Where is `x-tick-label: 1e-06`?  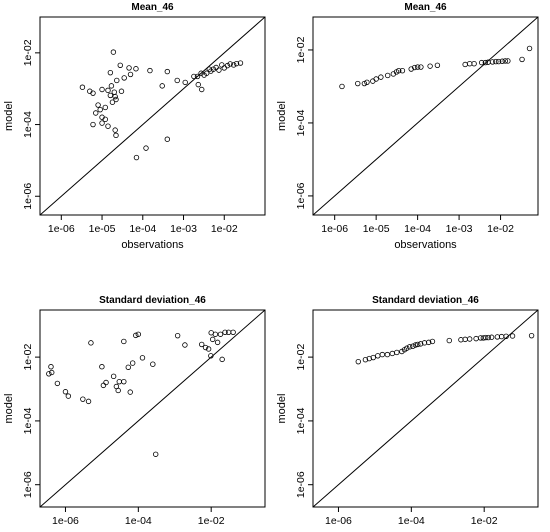
x-tick-label: 1e-06 is located at coordinates (334, 229).